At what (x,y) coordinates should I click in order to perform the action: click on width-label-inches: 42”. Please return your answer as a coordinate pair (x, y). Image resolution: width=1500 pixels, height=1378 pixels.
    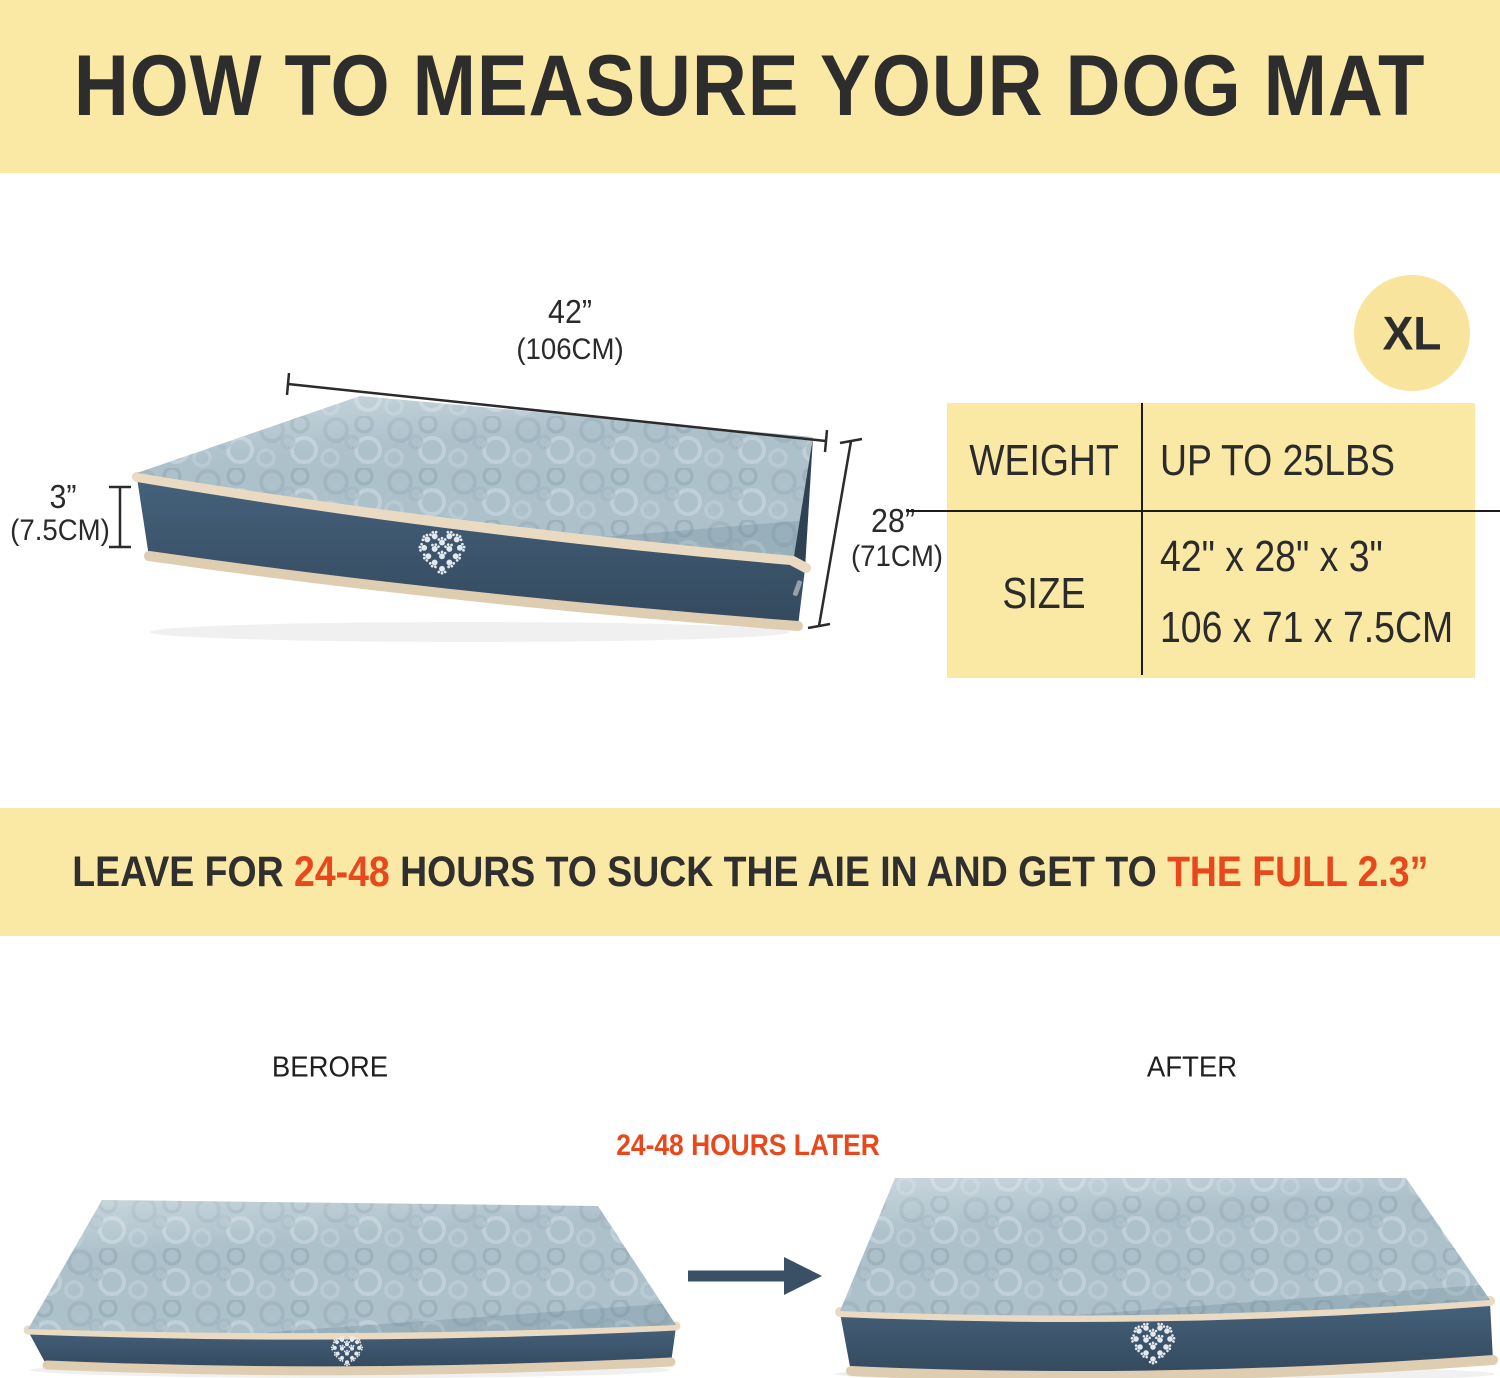
    Looking at the image, I should click on (570, 311).